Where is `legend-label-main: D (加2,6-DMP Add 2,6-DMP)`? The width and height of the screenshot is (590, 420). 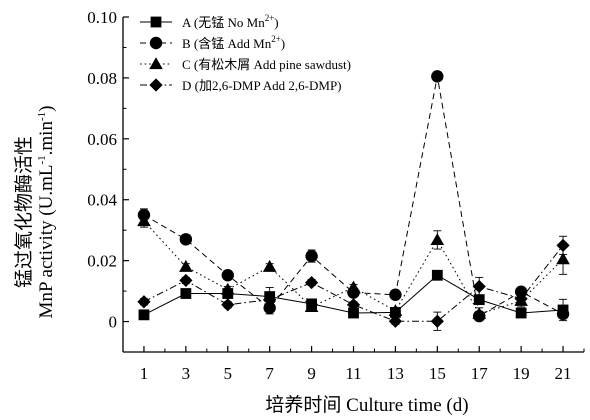 legend-label-main: D (加2,6-DMP Add 2,6-DMP) is located at coordinates (262, 85).